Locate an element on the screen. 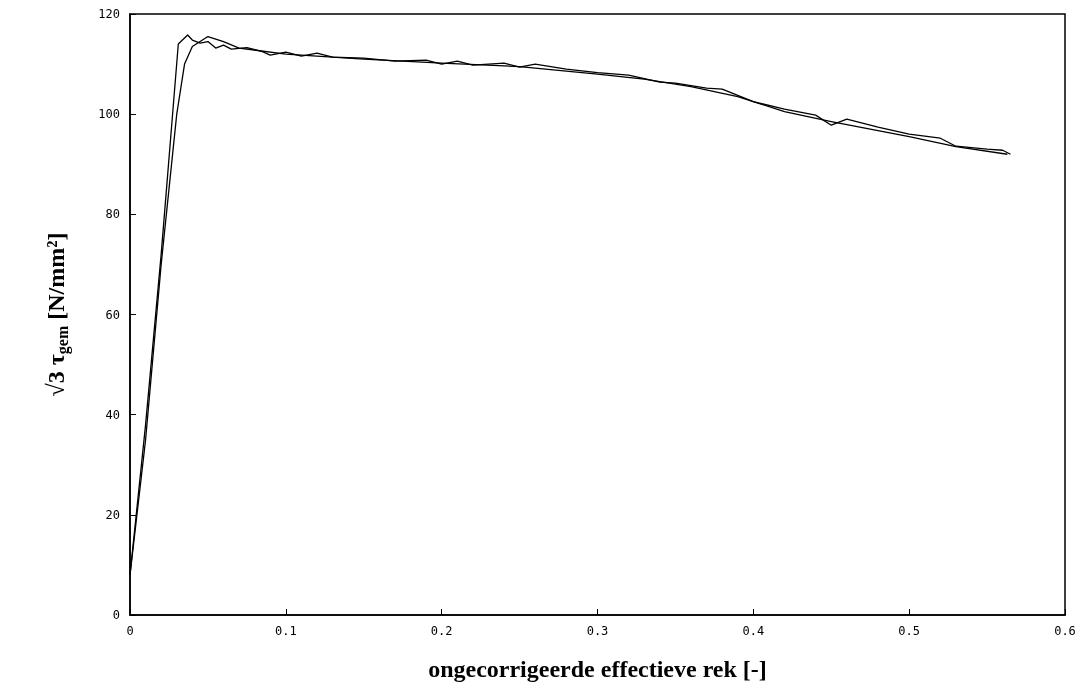 This screenshot has width=1079, height=686. y-tick-label: 0 is located at coordinates (116, 615).